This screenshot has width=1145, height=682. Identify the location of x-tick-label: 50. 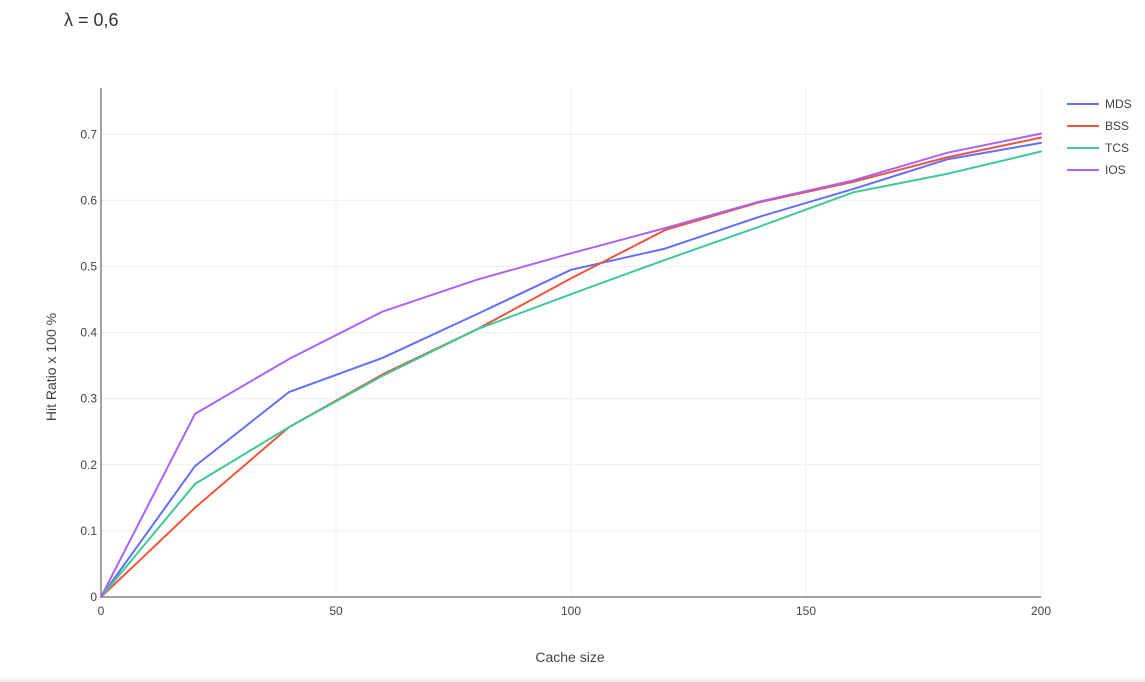
(336, 611).